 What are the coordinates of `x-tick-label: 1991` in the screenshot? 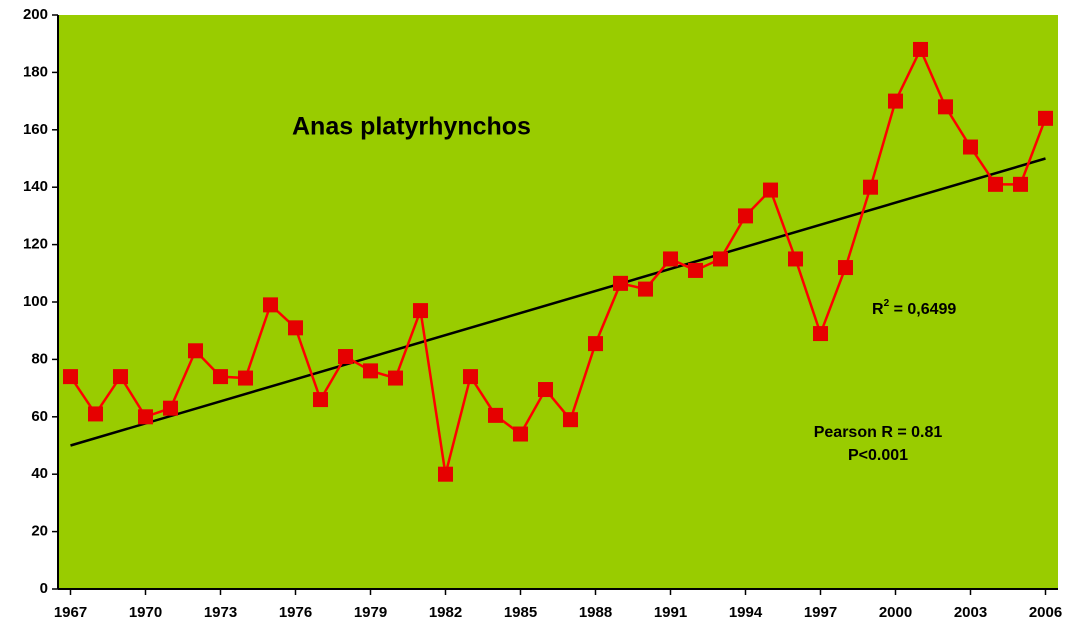 It's located at (670, 612).